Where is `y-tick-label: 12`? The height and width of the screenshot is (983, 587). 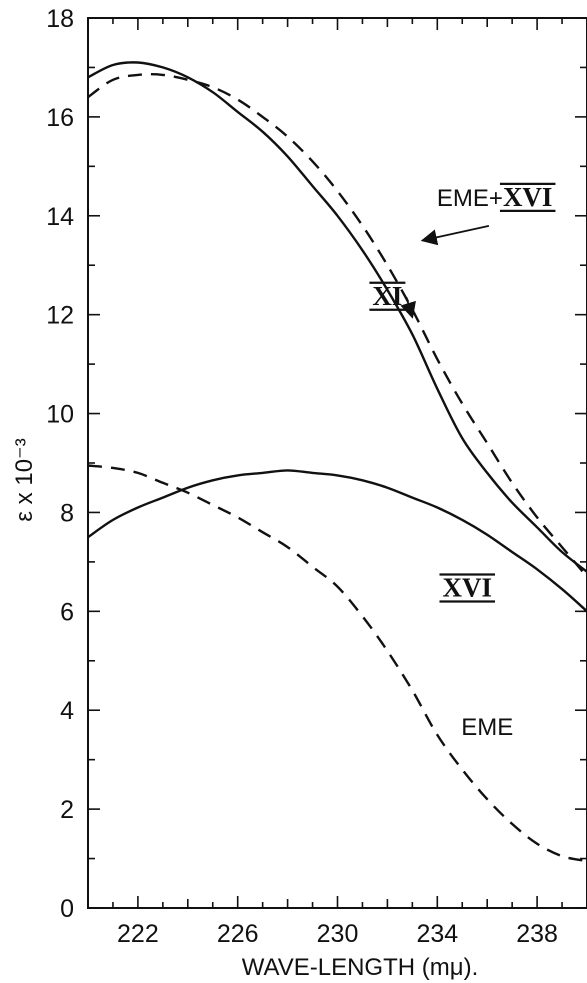
y-tick-label: 12 is located at coordinates (60, 316).